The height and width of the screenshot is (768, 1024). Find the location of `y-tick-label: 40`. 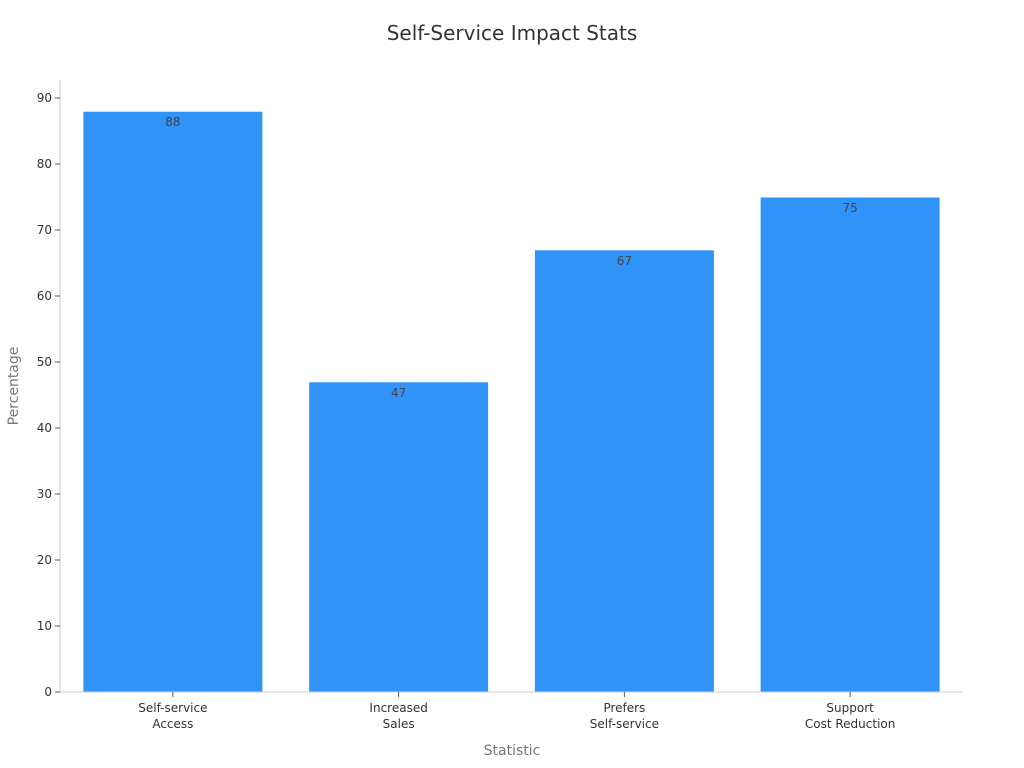

y-tick-label: 40 is located at coordinates (44, 428).